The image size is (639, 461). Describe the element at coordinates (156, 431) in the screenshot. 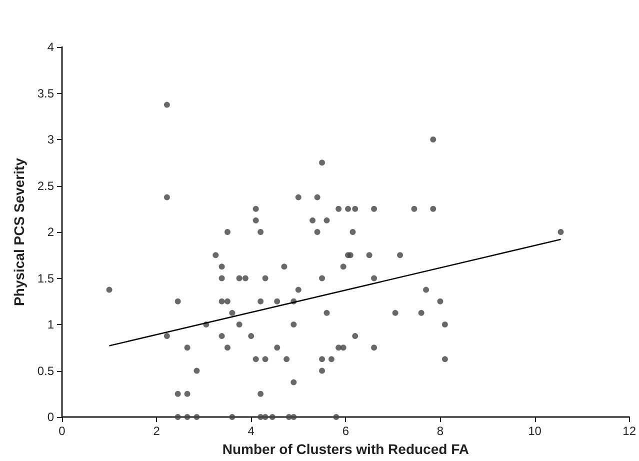

I see `x-tick-label: 2` at that location.